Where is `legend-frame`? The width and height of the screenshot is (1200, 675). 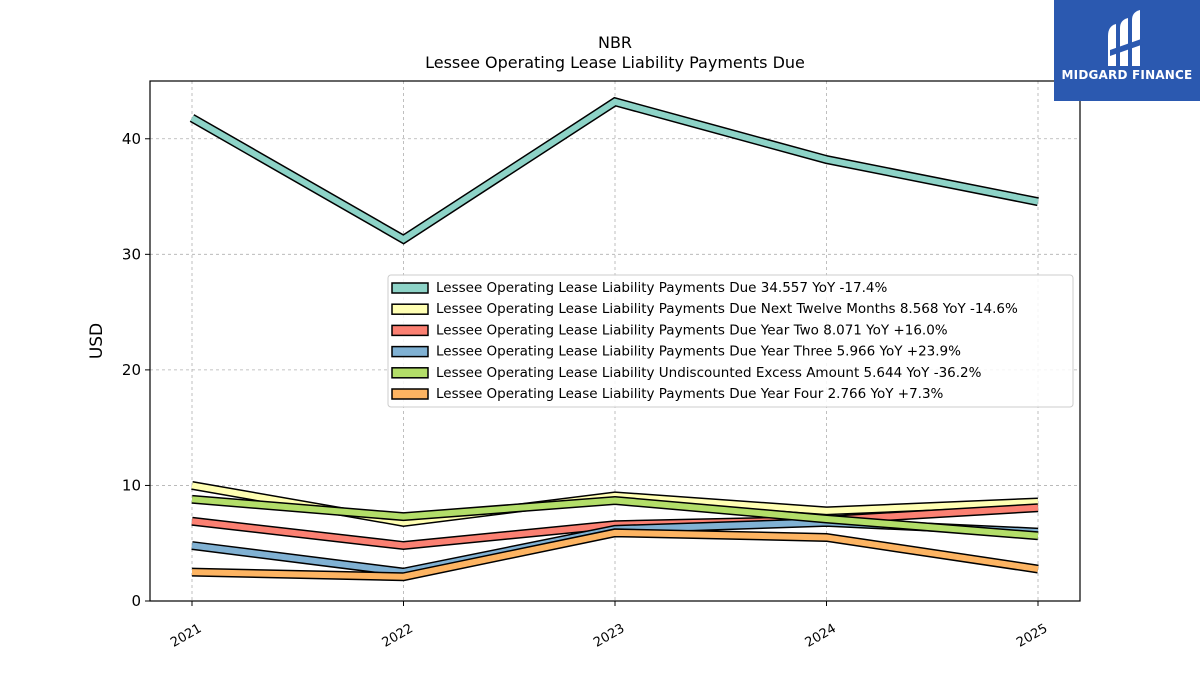
legend-frame is located at coordinates (730, 341).